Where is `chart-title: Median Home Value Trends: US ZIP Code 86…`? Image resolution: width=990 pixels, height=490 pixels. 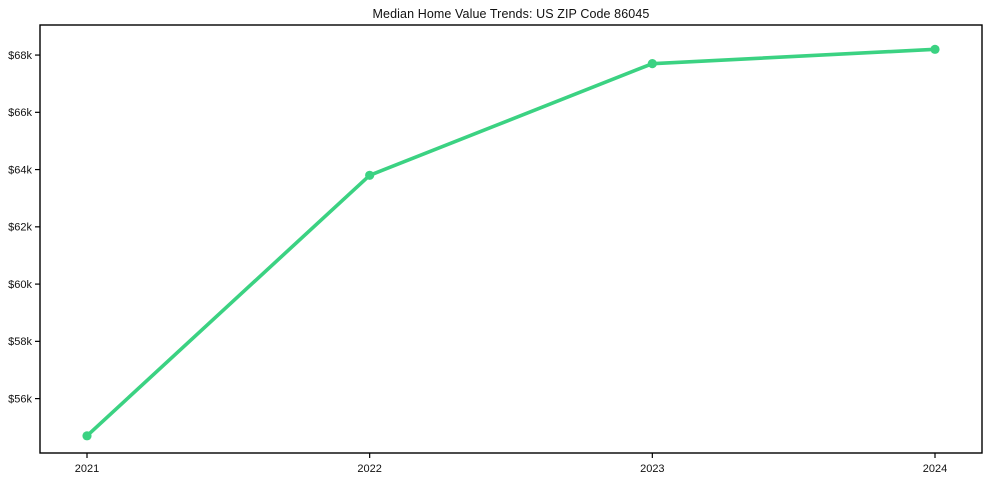
chart-title: Median Home Value Trends: US ZIP Code 86… is located at coordinates (511, 14).